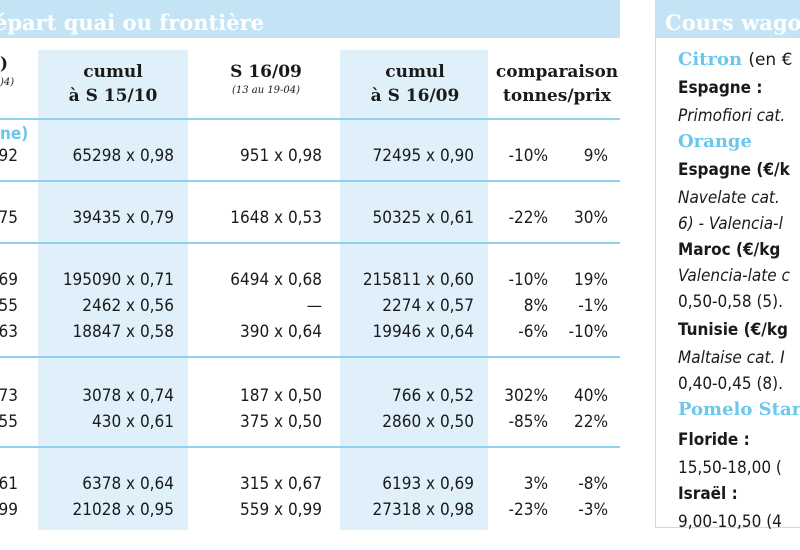 The width and height of the screenshot is (800, 550). I want to click on column-header-cumul-16: cumul à S 16/09, so click(415, 84).